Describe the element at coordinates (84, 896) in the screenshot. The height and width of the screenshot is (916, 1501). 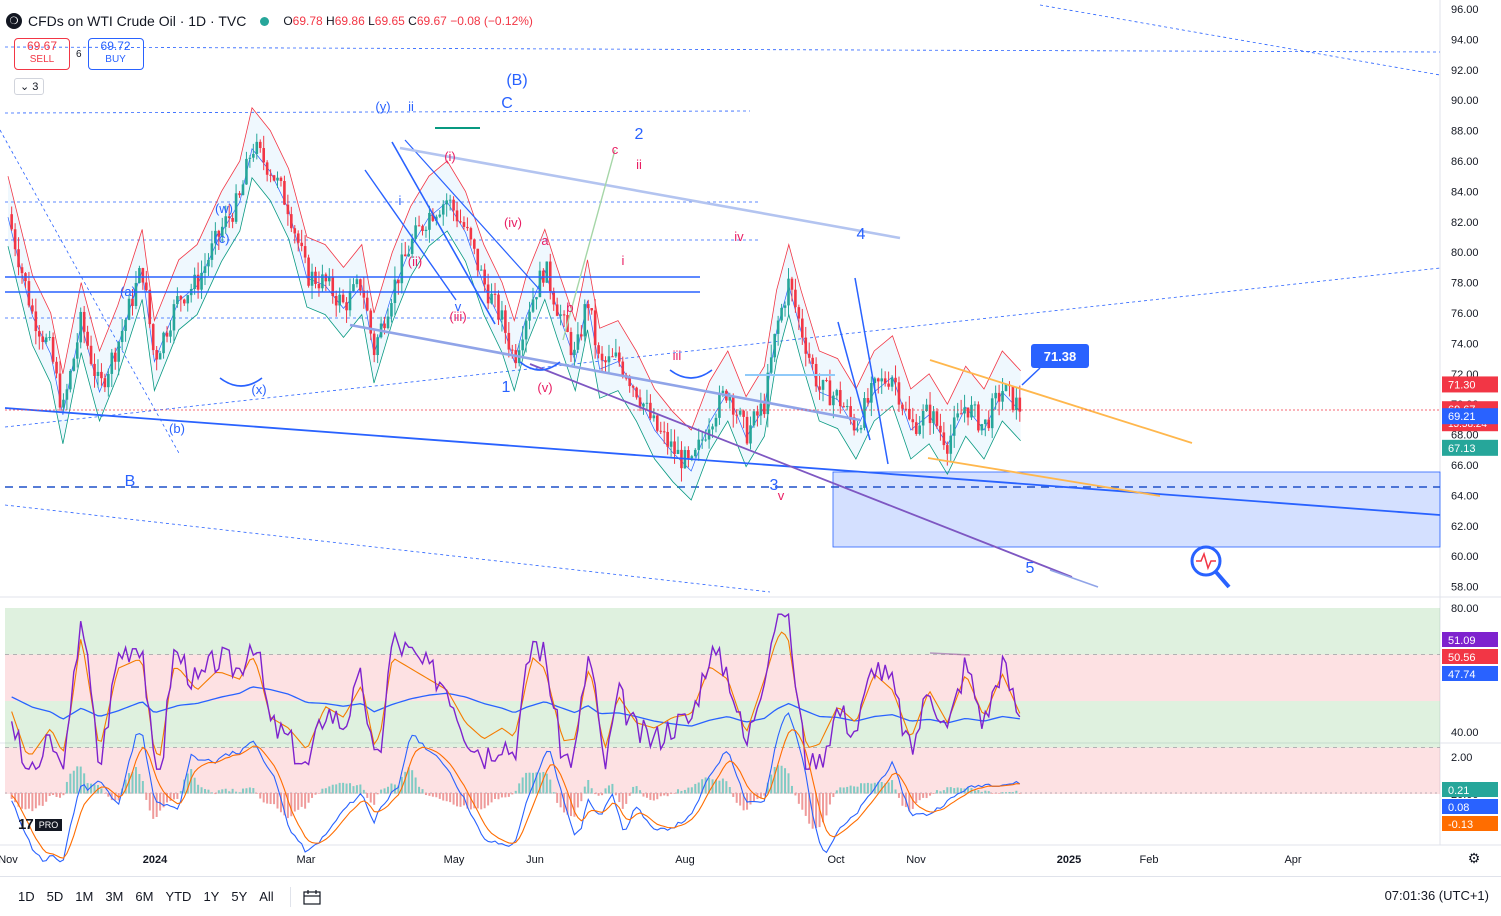
I see `timeframe-1m: 1M` at that location.